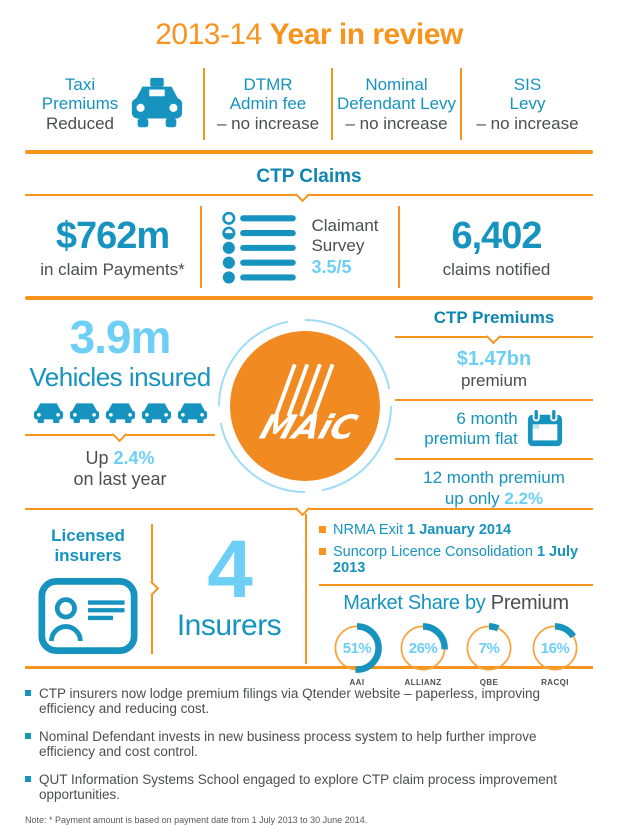  What do you see at coordinates (396, 84) in the screenshot?
I see `nd-line1: Nominal` at bounding box center [396, 84].